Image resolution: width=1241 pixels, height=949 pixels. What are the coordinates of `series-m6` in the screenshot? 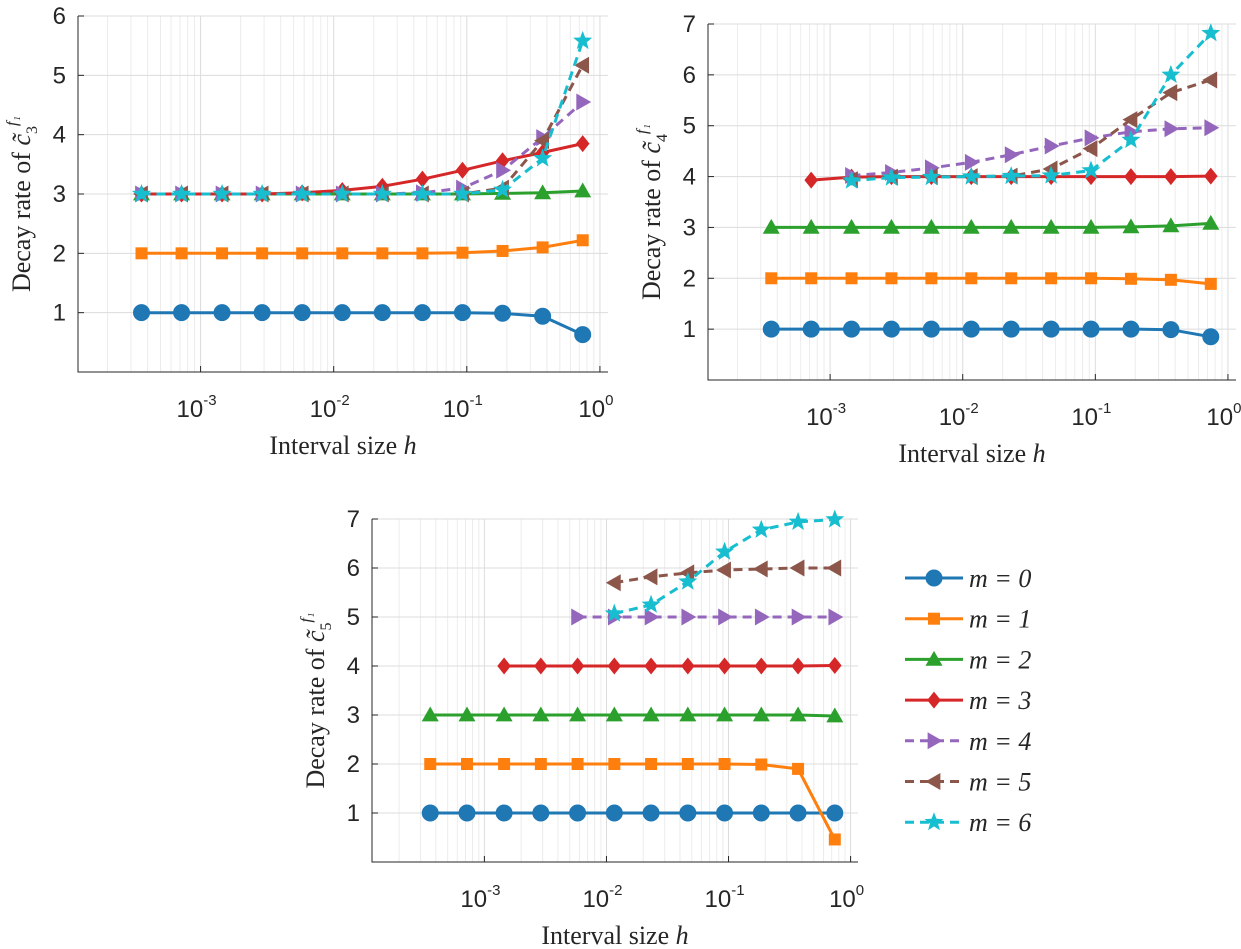 It's located at (1031, 106).